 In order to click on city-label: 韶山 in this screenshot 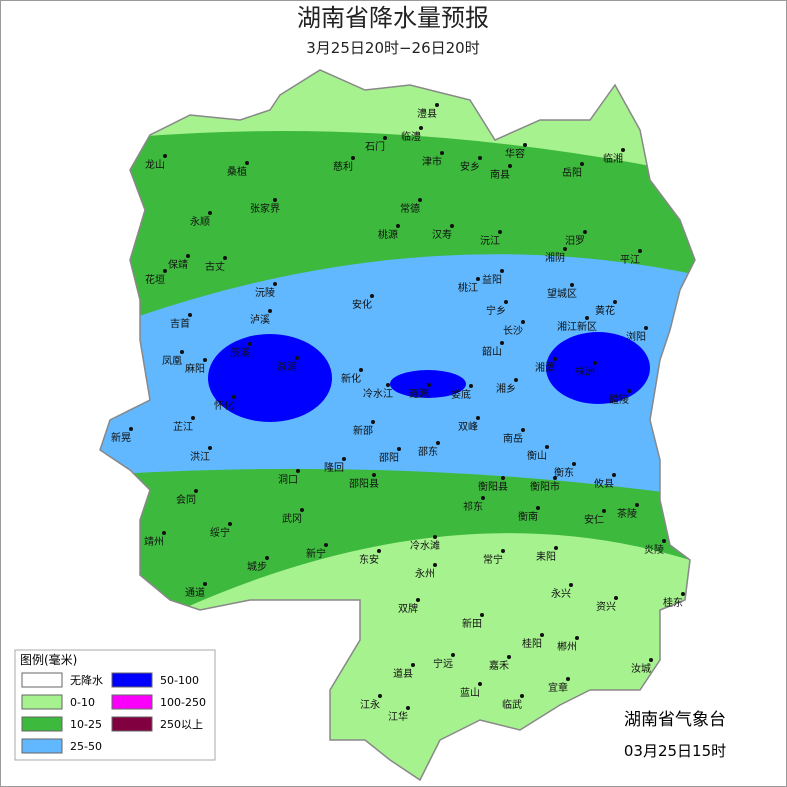, I will do `click(492, 351)`.